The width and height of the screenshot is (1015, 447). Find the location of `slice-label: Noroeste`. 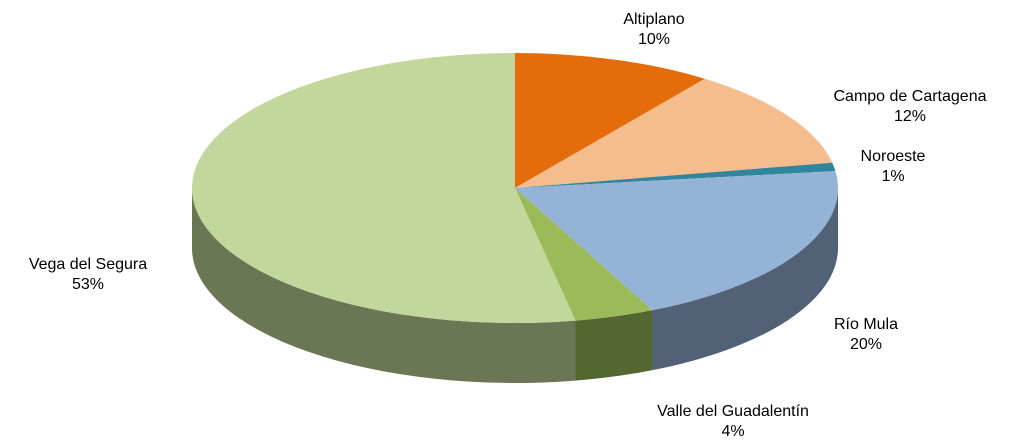

slice-label: Noroeste is located at coordinates (893, 156).